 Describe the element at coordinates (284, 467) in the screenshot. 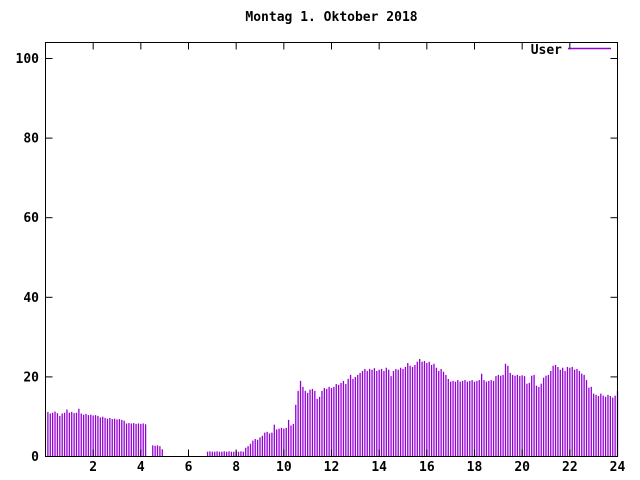

I see `x-tick-label: 10` at that location.